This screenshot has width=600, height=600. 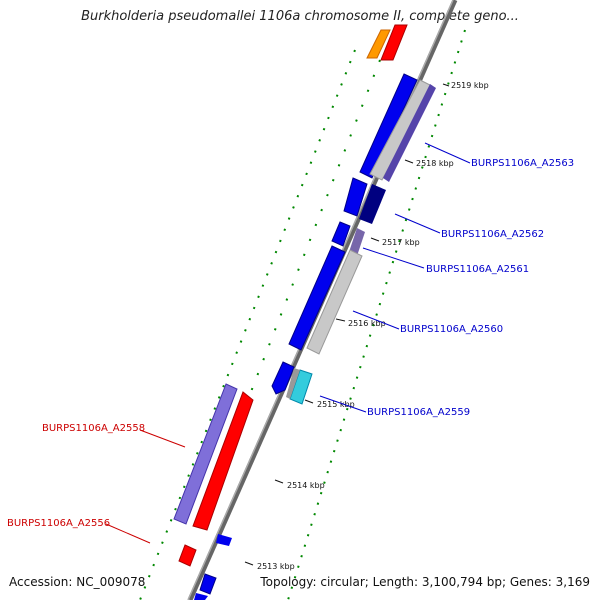 I want to click on gene-a2560-track, so click(x=334, y=302).